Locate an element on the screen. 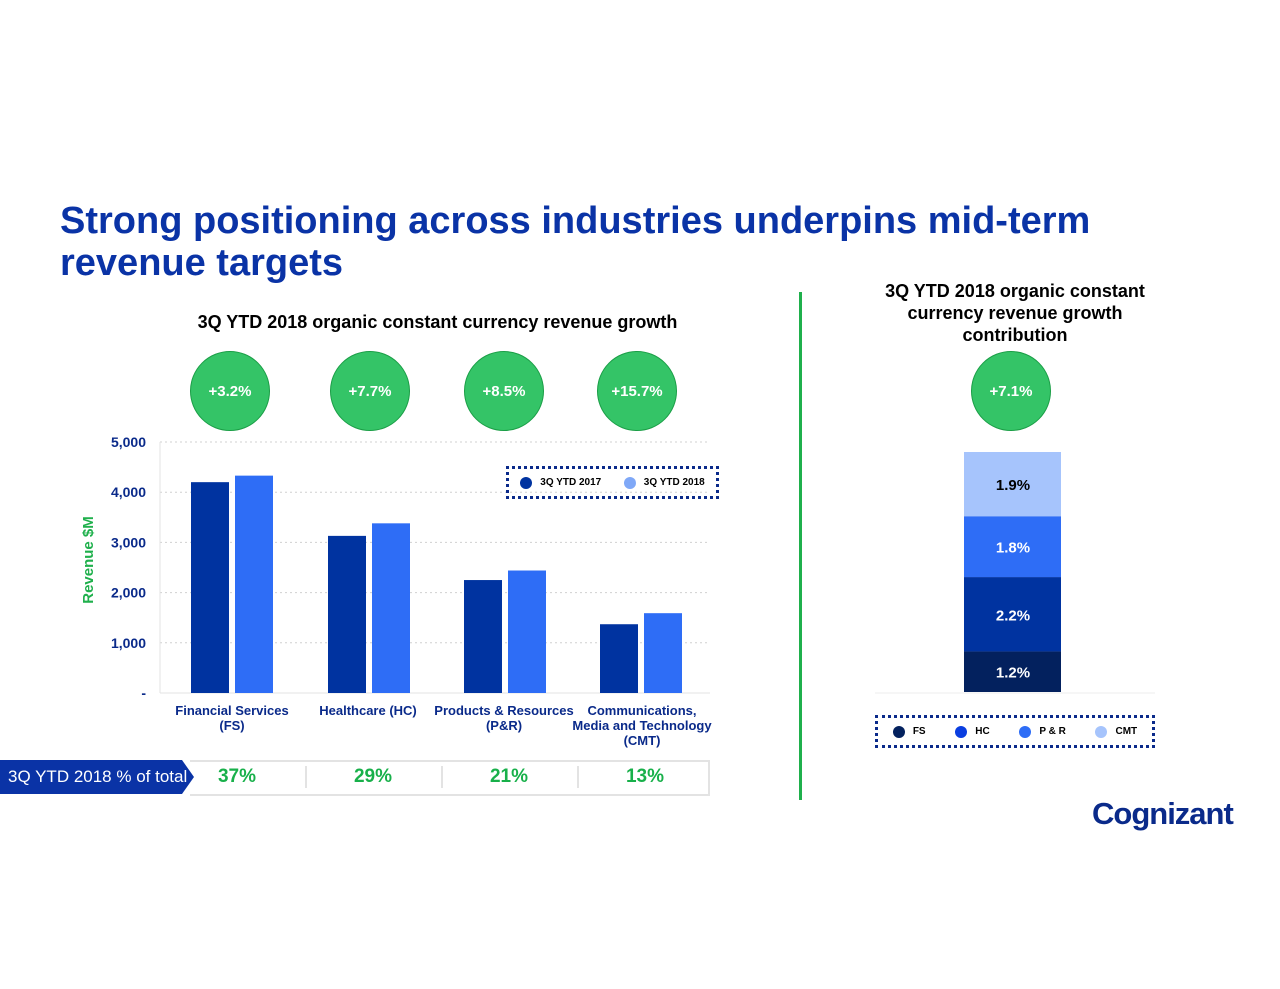 This screenshot has height=989, width=1280. bar-chart-legend: 3Q YTD 2017 3Q YTD 2018 is located at coordinates (612, 482).